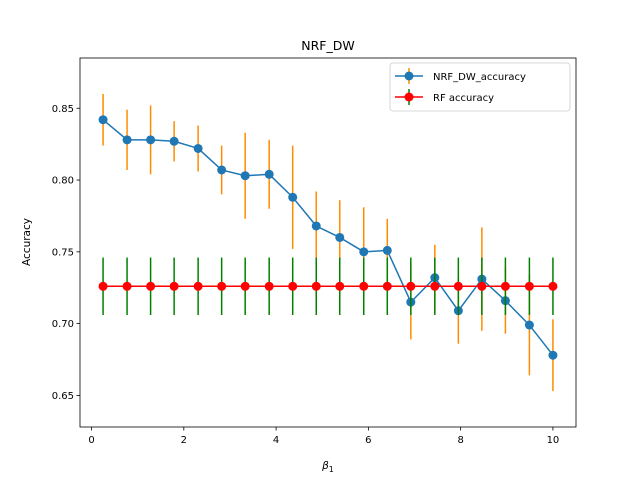  Describe the element at coordinates (323, 436) in the screenshot. I see `x-axis: 0 2 4 6 8 10` at that location.